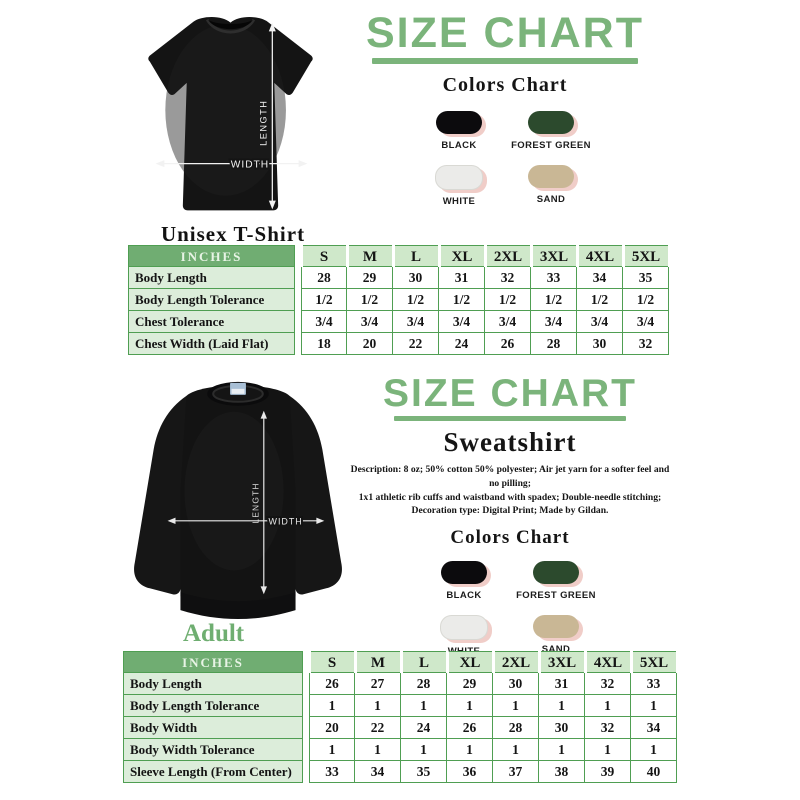  What do you see at coordinates (424, 662) in the screenshot?
I see `size-column-header: L` at bounding box center [424, 662].